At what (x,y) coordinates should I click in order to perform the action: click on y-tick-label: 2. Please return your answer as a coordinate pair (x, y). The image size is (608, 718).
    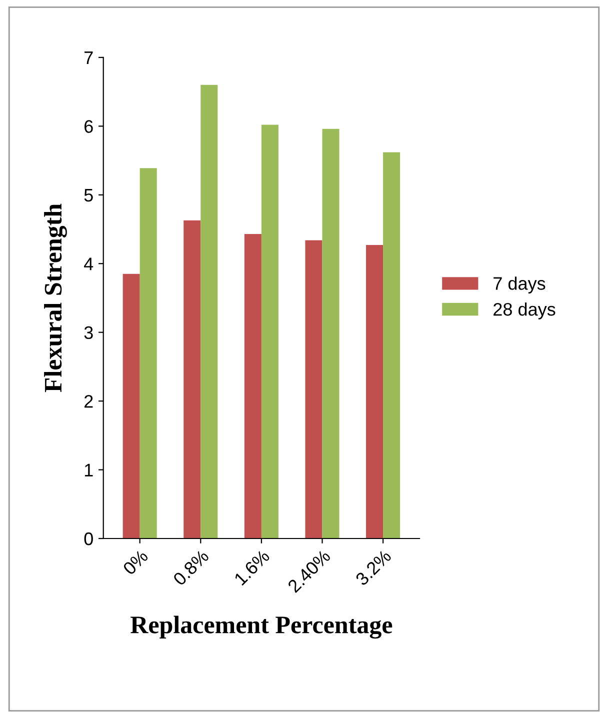
    Looking at the image, I should click on (88, 401).